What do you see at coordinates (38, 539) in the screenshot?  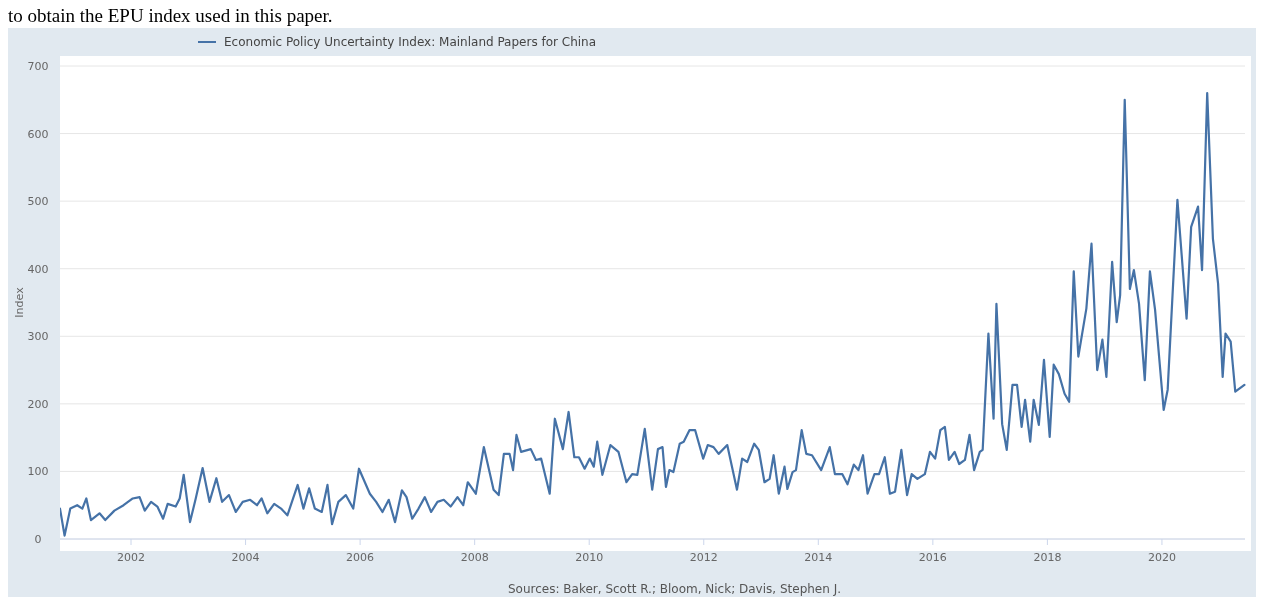 I see `y-tick-label: 0` at bounding box center [38, 539].